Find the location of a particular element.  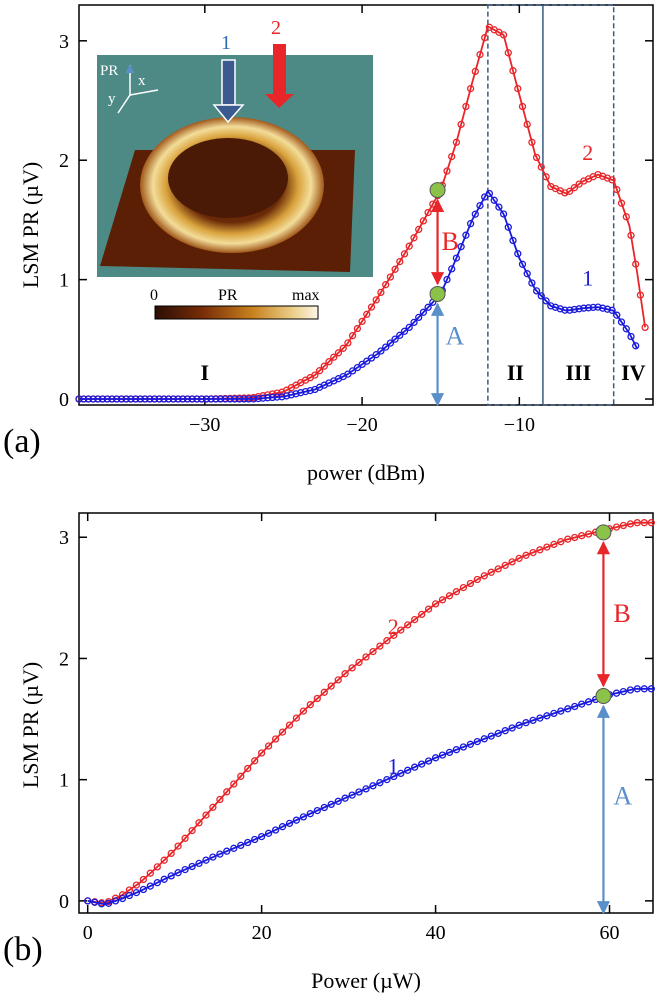

inset-arrow-2-shaft is located at coordinates (279, 69).